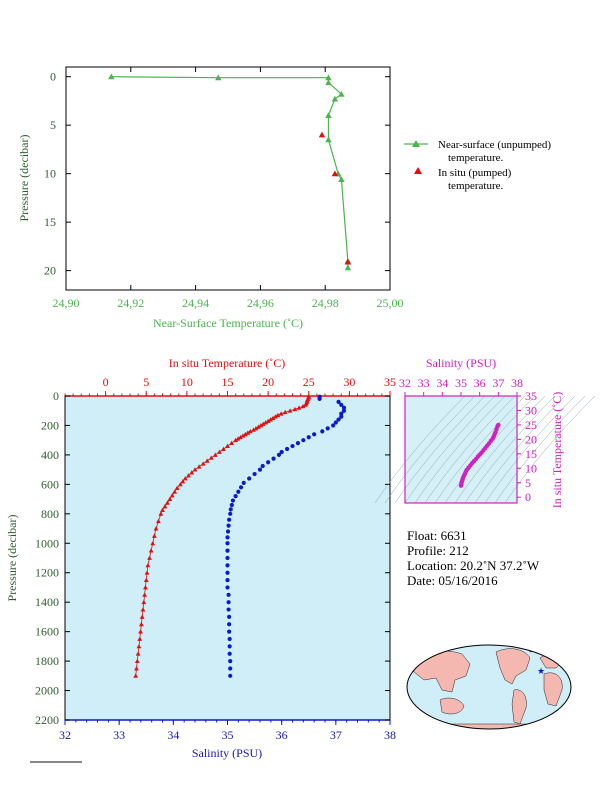 Image resolution: width=612 pixels, height=797 pixels. Describe the element at coordinates (349, 382) in the screenshot. I see `temp-axis-tick-label: 30` at that location.